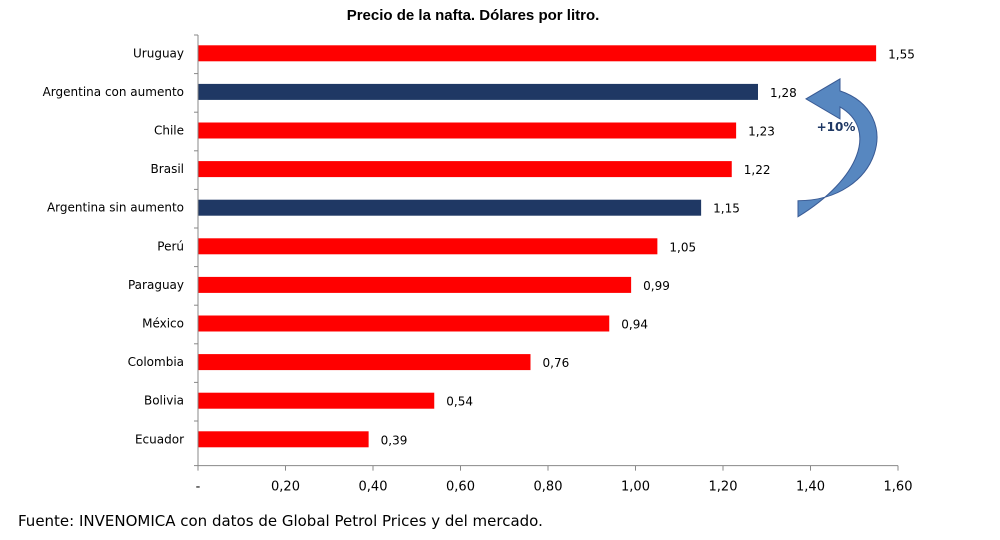  Describe the element at coordinates (156, 285) in the screenshot. I see `category-label: Paraguay` at that location.